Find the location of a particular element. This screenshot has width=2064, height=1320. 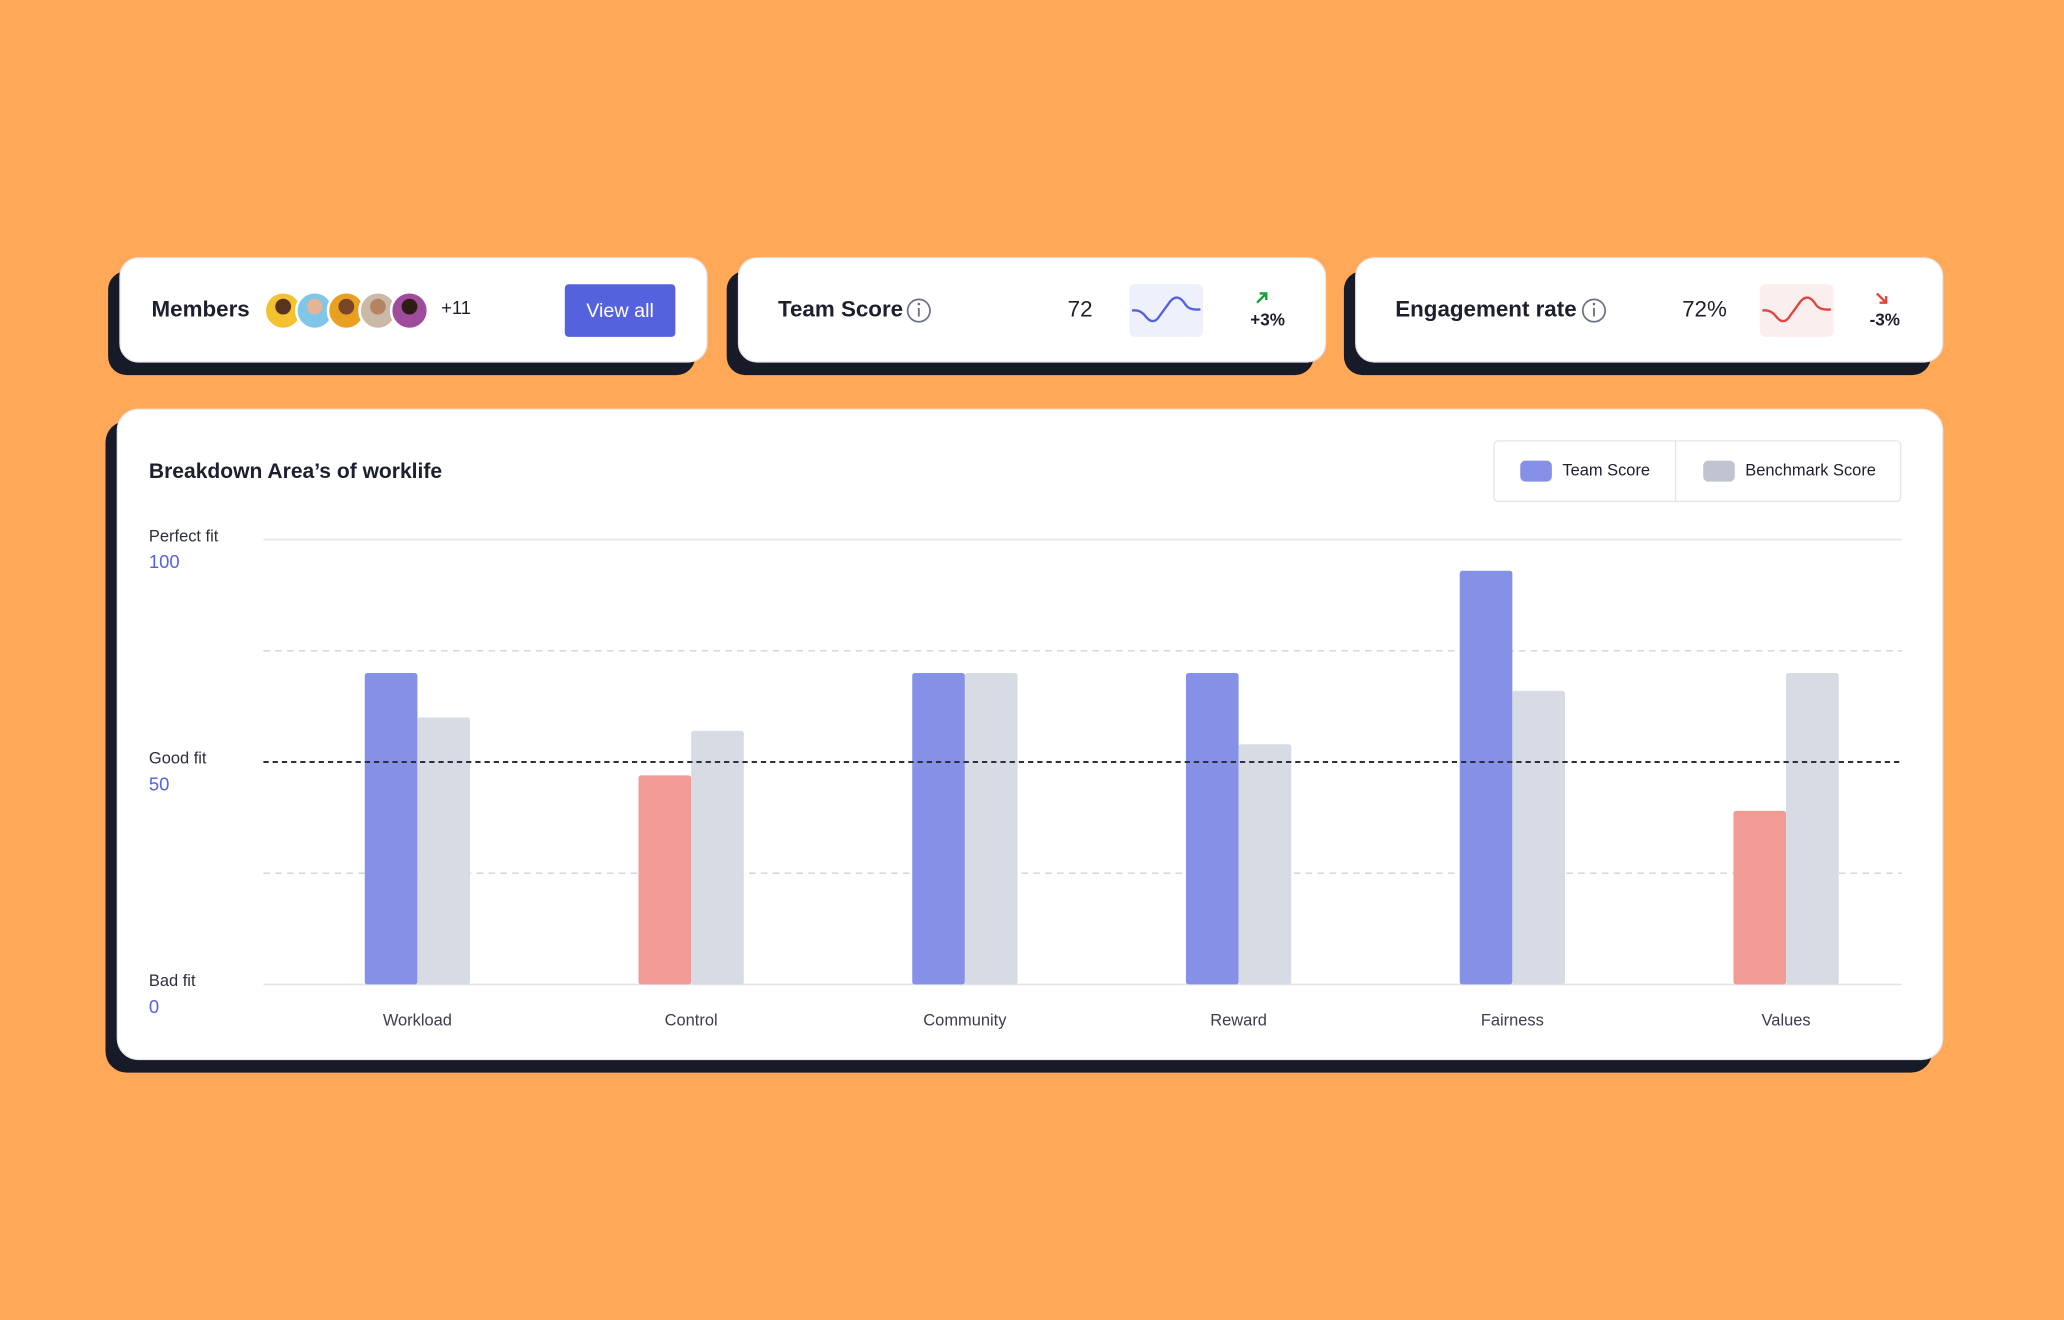

x-tick-label: Reward is located at coordinates (1238, 1021).